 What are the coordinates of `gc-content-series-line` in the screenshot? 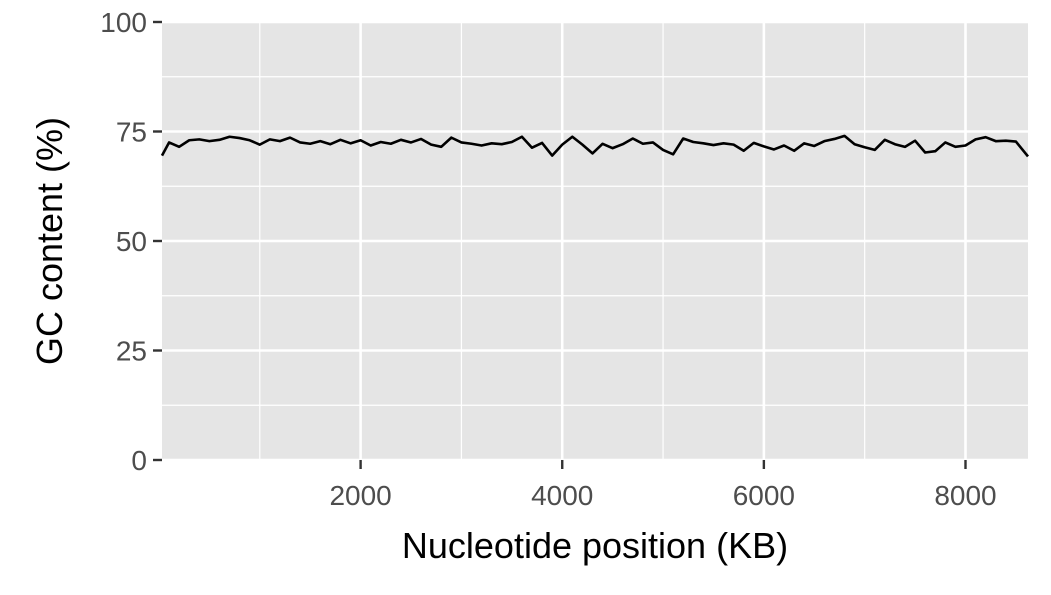 It's located at (595, 146).